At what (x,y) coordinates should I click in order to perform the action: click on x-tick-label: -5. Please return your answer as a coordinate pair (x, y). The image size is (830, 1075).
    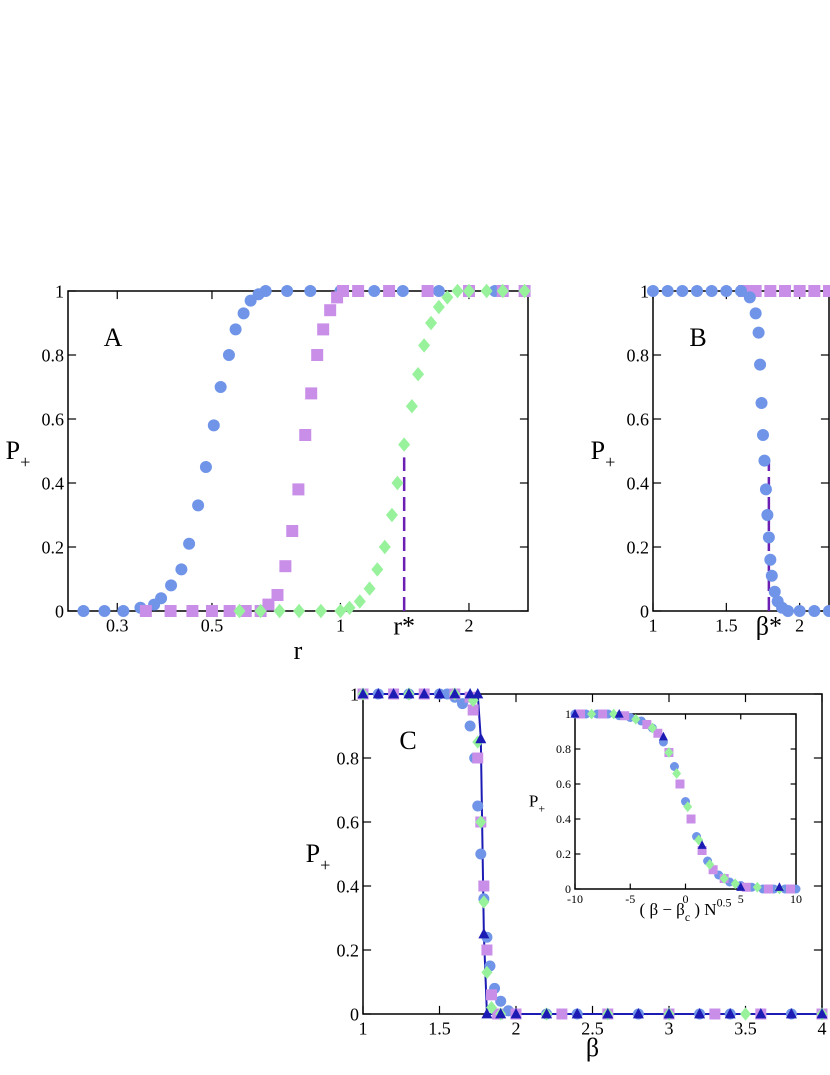
    Looking at the image, I should click on (630, 899).